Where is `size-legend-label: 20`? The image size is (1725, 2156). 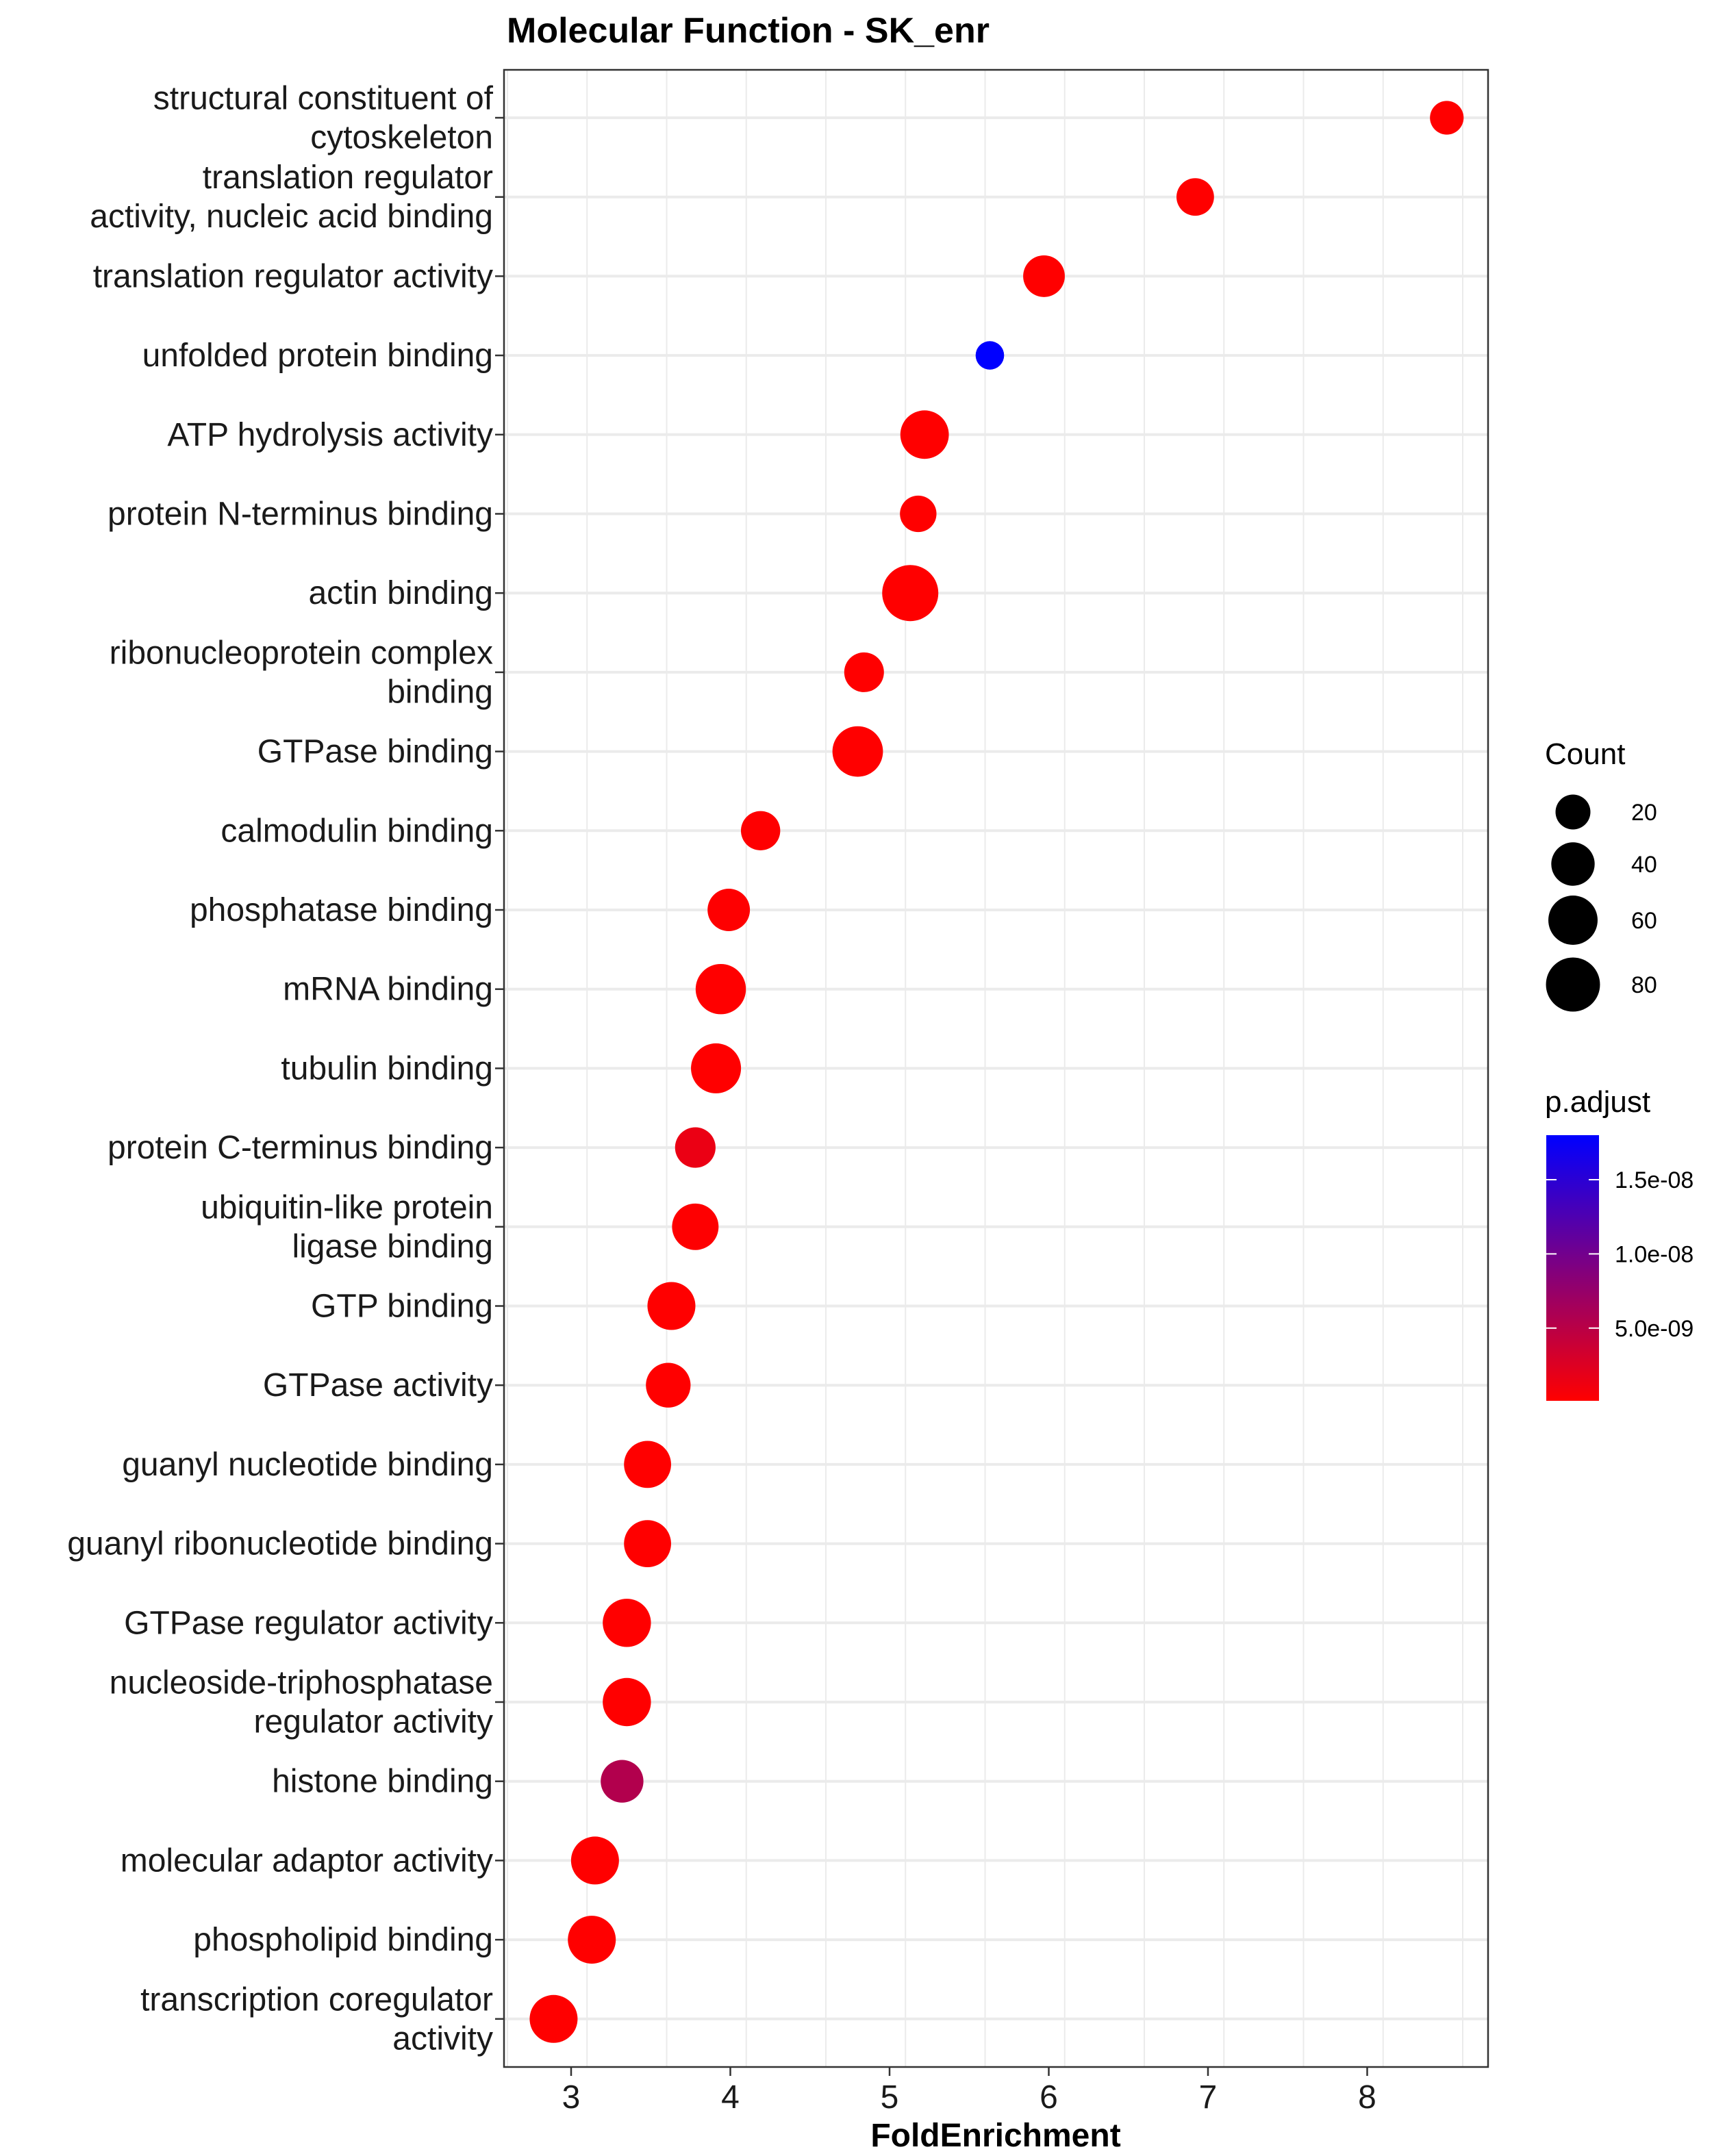
size-legend-label: 20 is located at coordinates (1644, 813).